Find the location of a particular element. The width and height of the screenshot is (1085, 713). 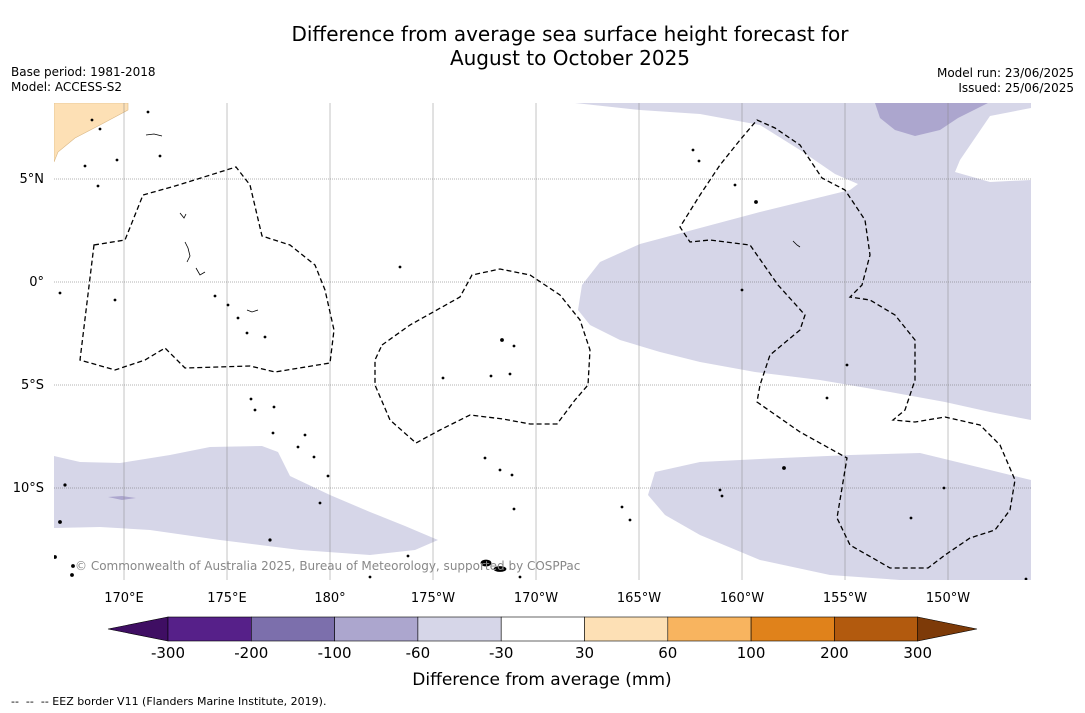

eez-border-kiribati-gilbert is located at coordinates (207, 269).